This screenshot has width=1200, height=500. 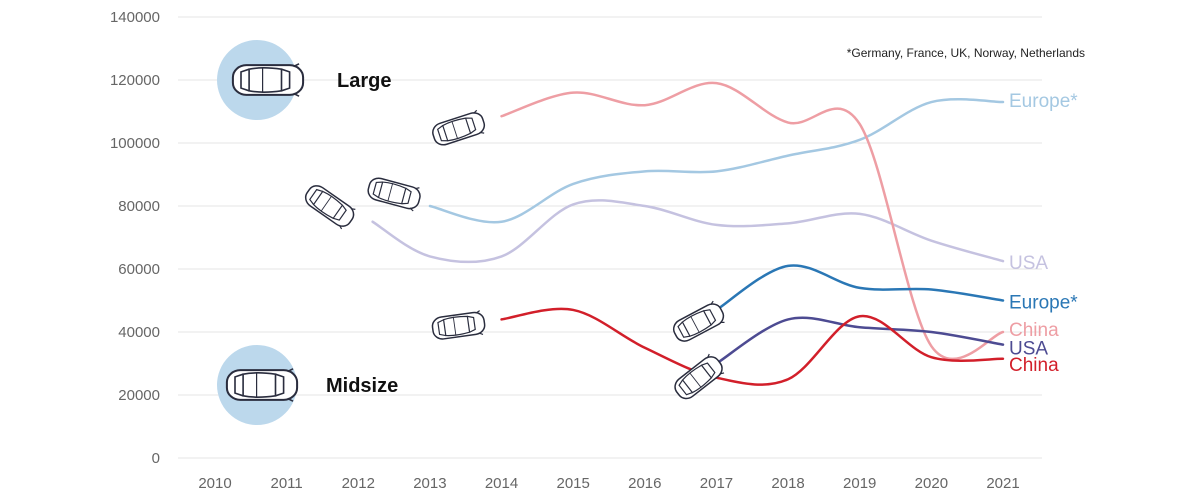 I want to click on x-tick-label: 2021, so click(x=1002, y=483).